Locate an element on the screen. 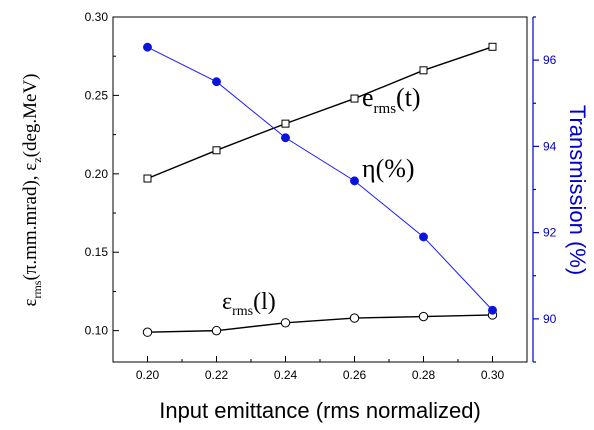  series-label-elong-sub: rms is located at coordinates (242, 311).